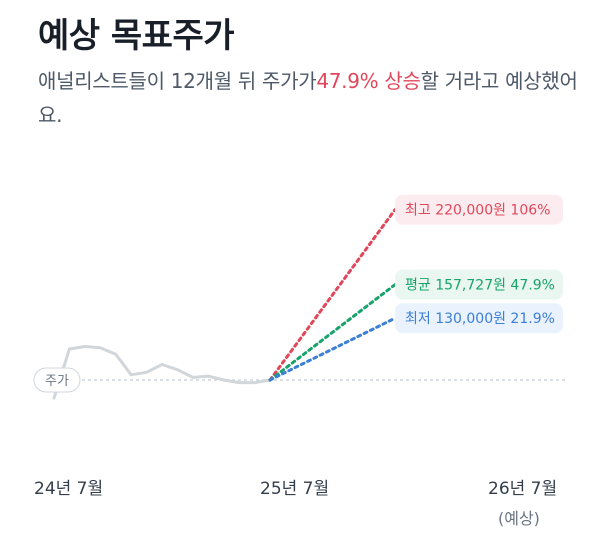 The width and height of the screenshot is (600, 537). I want to click on price-badge-label: 주가, so click(57, 381).